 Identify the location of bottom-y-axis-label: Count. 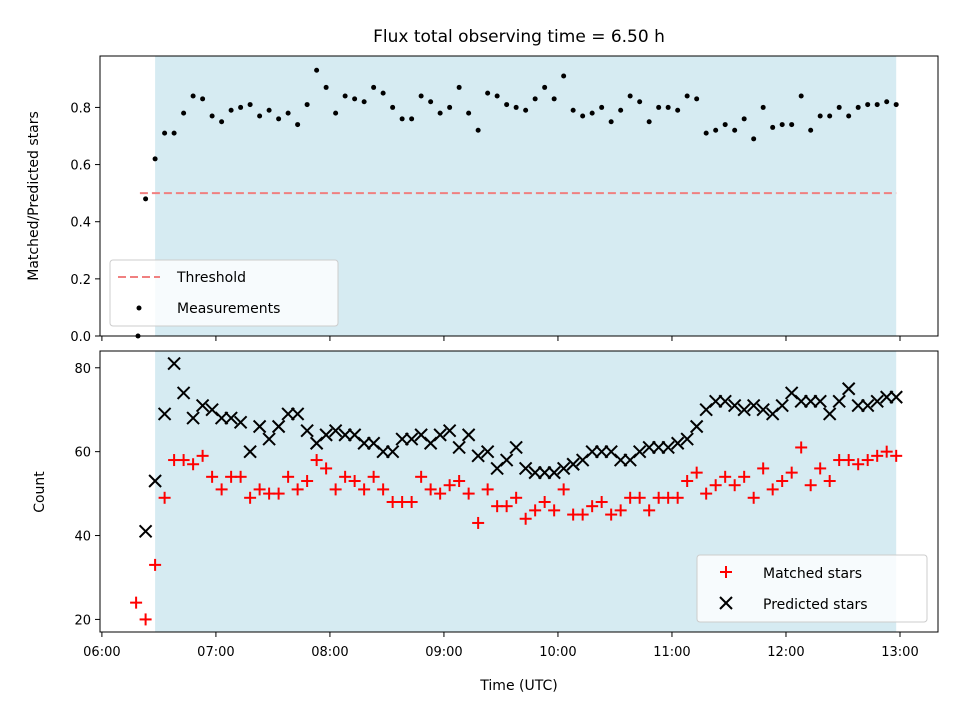
(40, 492).